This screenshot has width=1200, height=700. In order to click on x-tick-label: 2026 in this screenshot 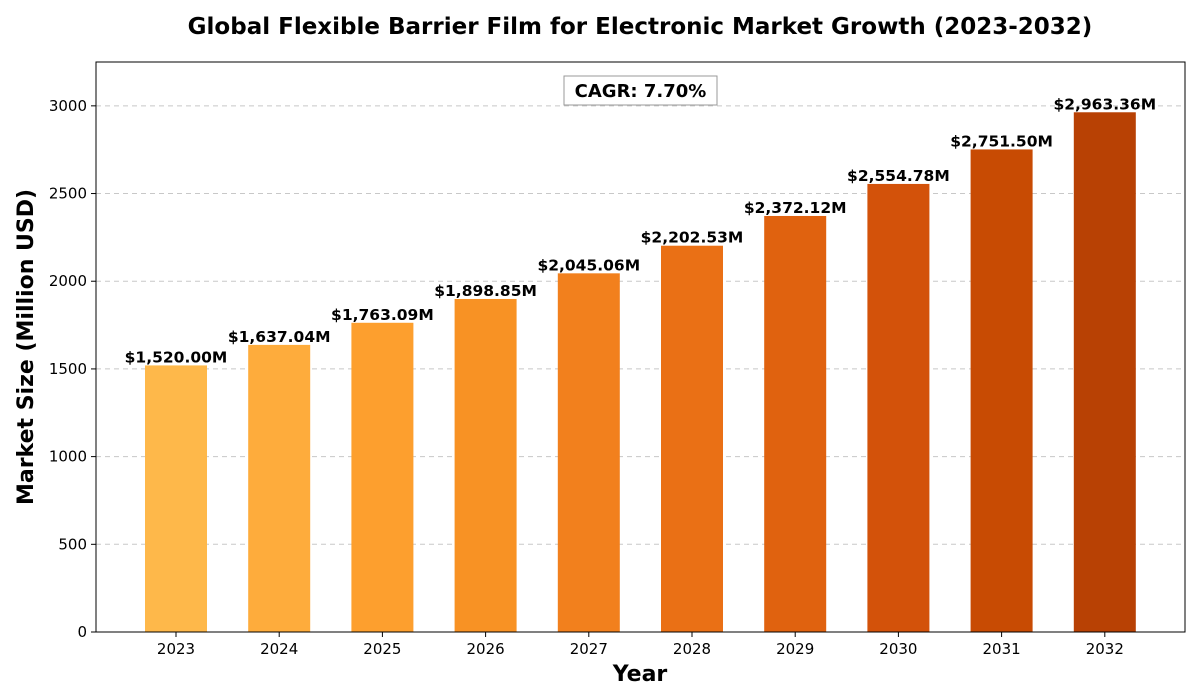, I will do `click(486, 649)`.